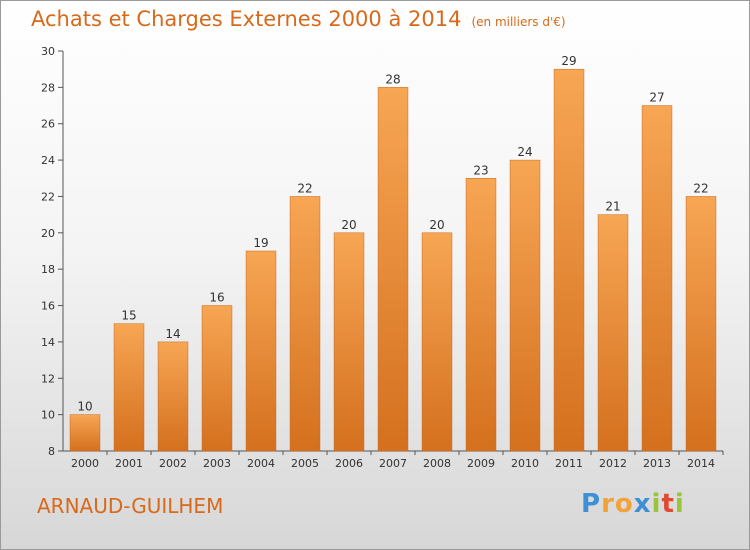  I want to click on chart-subtitle: (en milliers d'€), so click(518, 22).